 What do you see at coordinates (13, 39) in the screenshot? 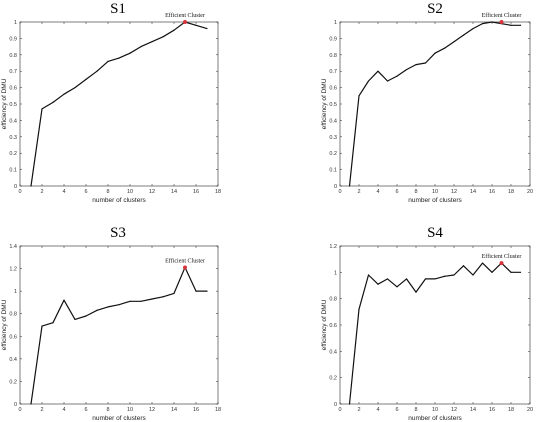
I see `y-tick-label: 0.9` at bounding box center [13, 39].